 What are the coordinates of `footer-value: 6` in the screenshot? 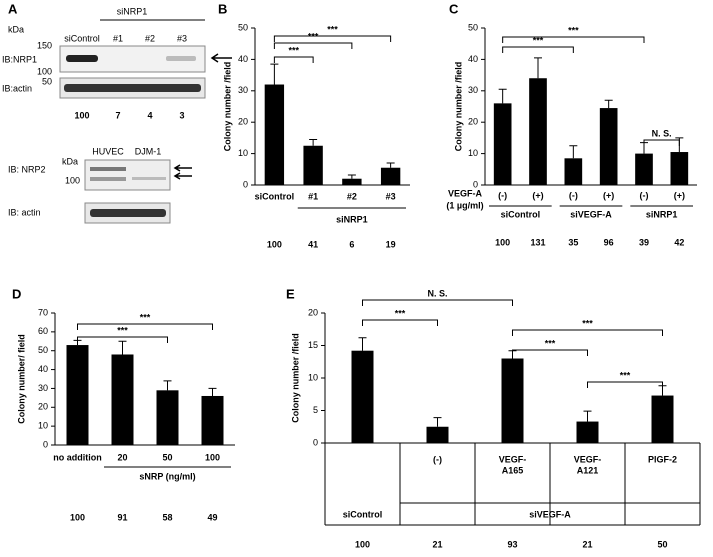 It's located at (351, 244).